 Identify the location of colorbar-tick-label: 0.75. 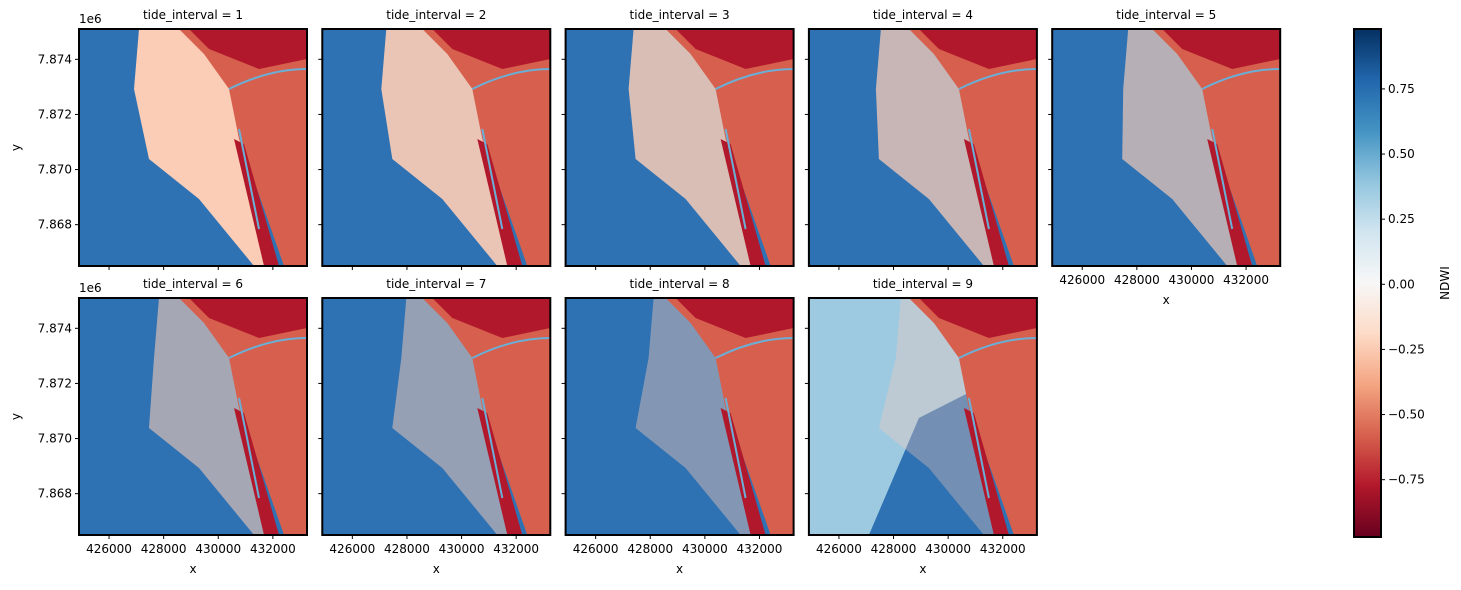
(1401, 89).